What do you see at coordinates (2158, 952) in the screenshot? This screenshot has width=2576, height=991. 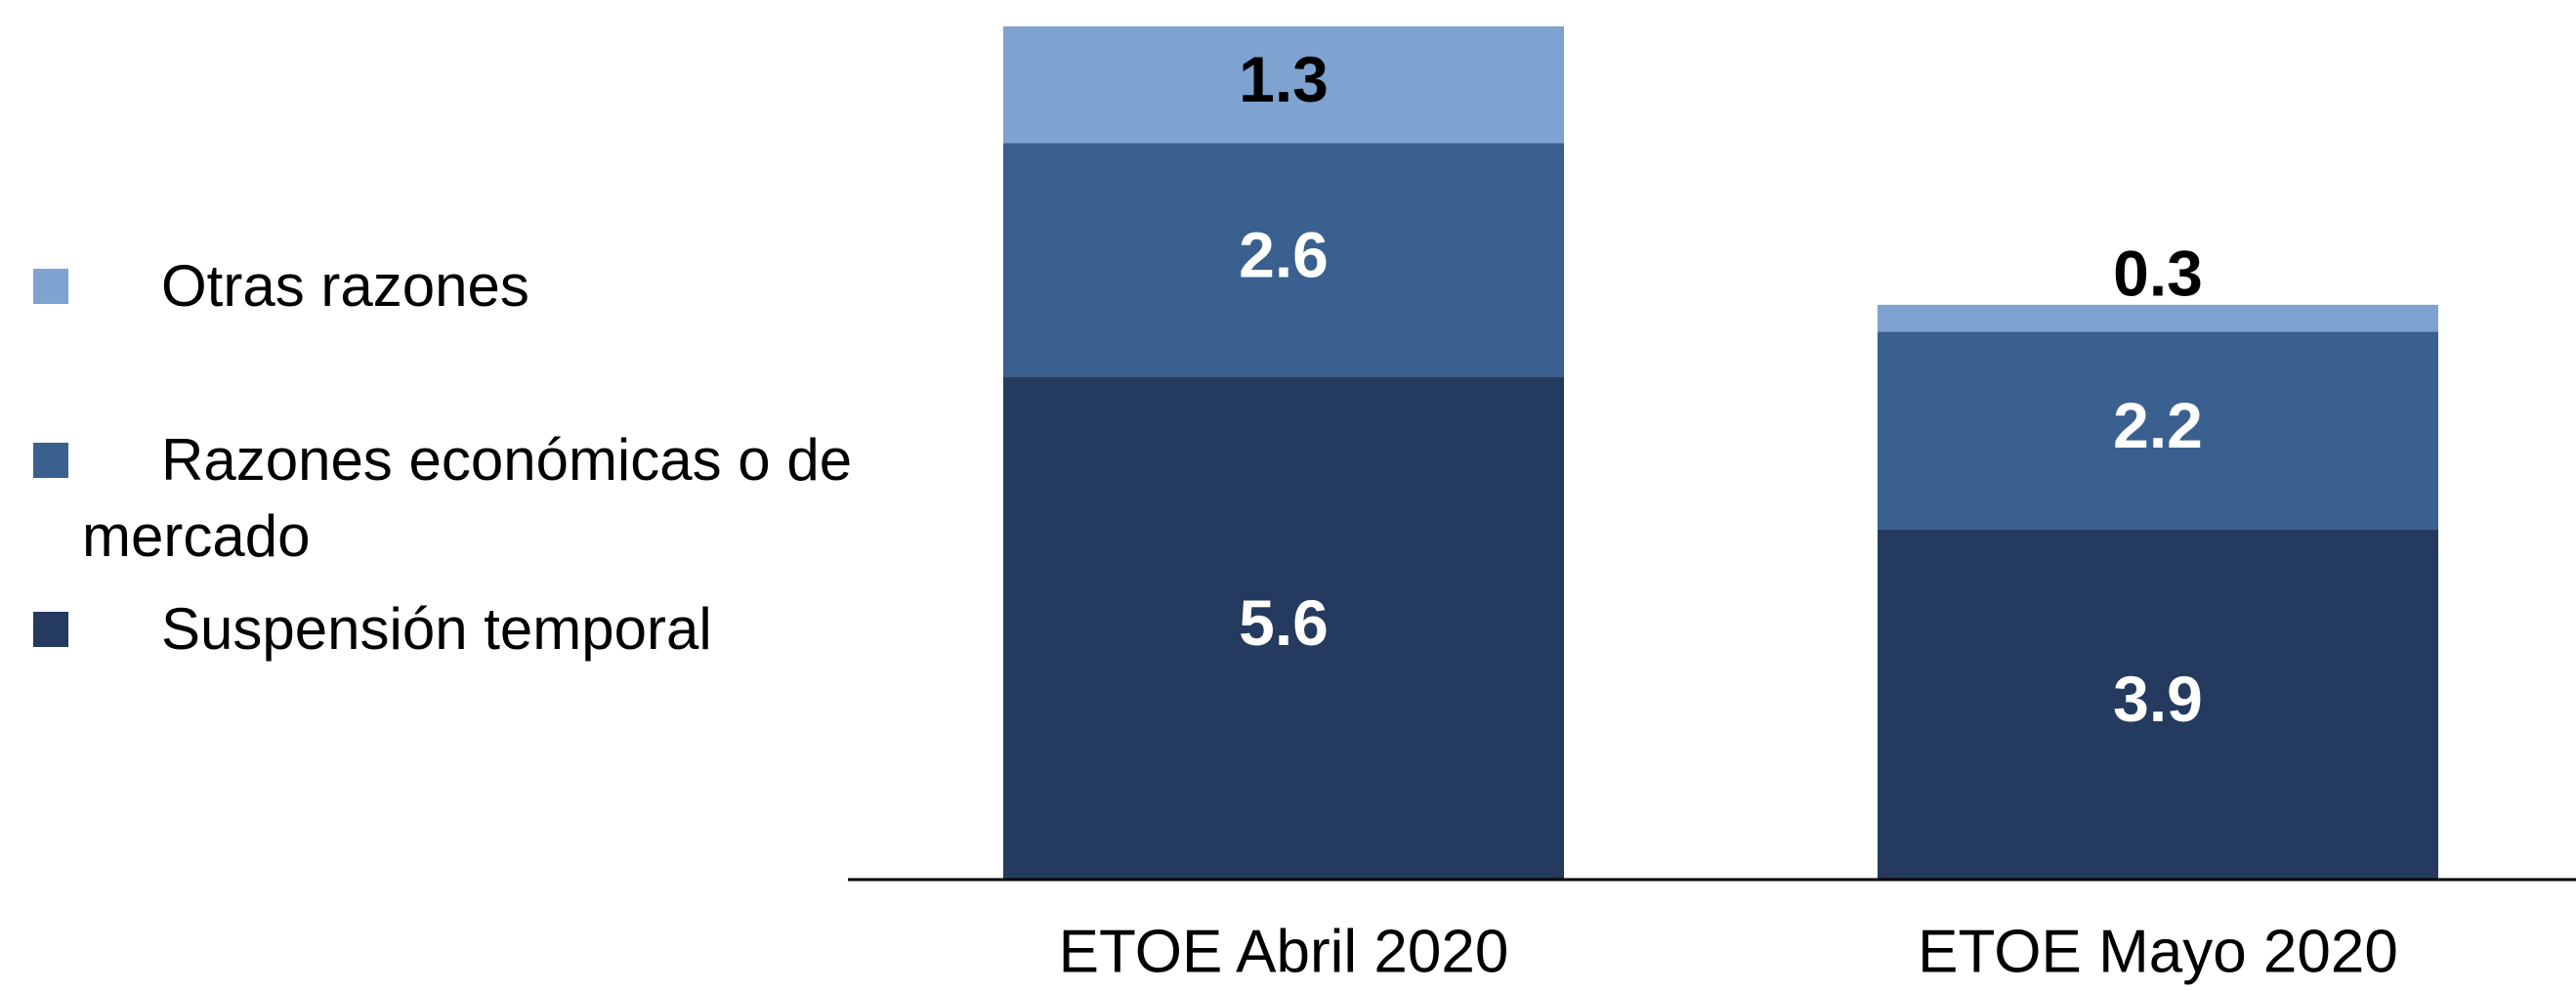 I see `x-tick-label: ETOE Mayo 2020` at bounding box center [2158, 952].